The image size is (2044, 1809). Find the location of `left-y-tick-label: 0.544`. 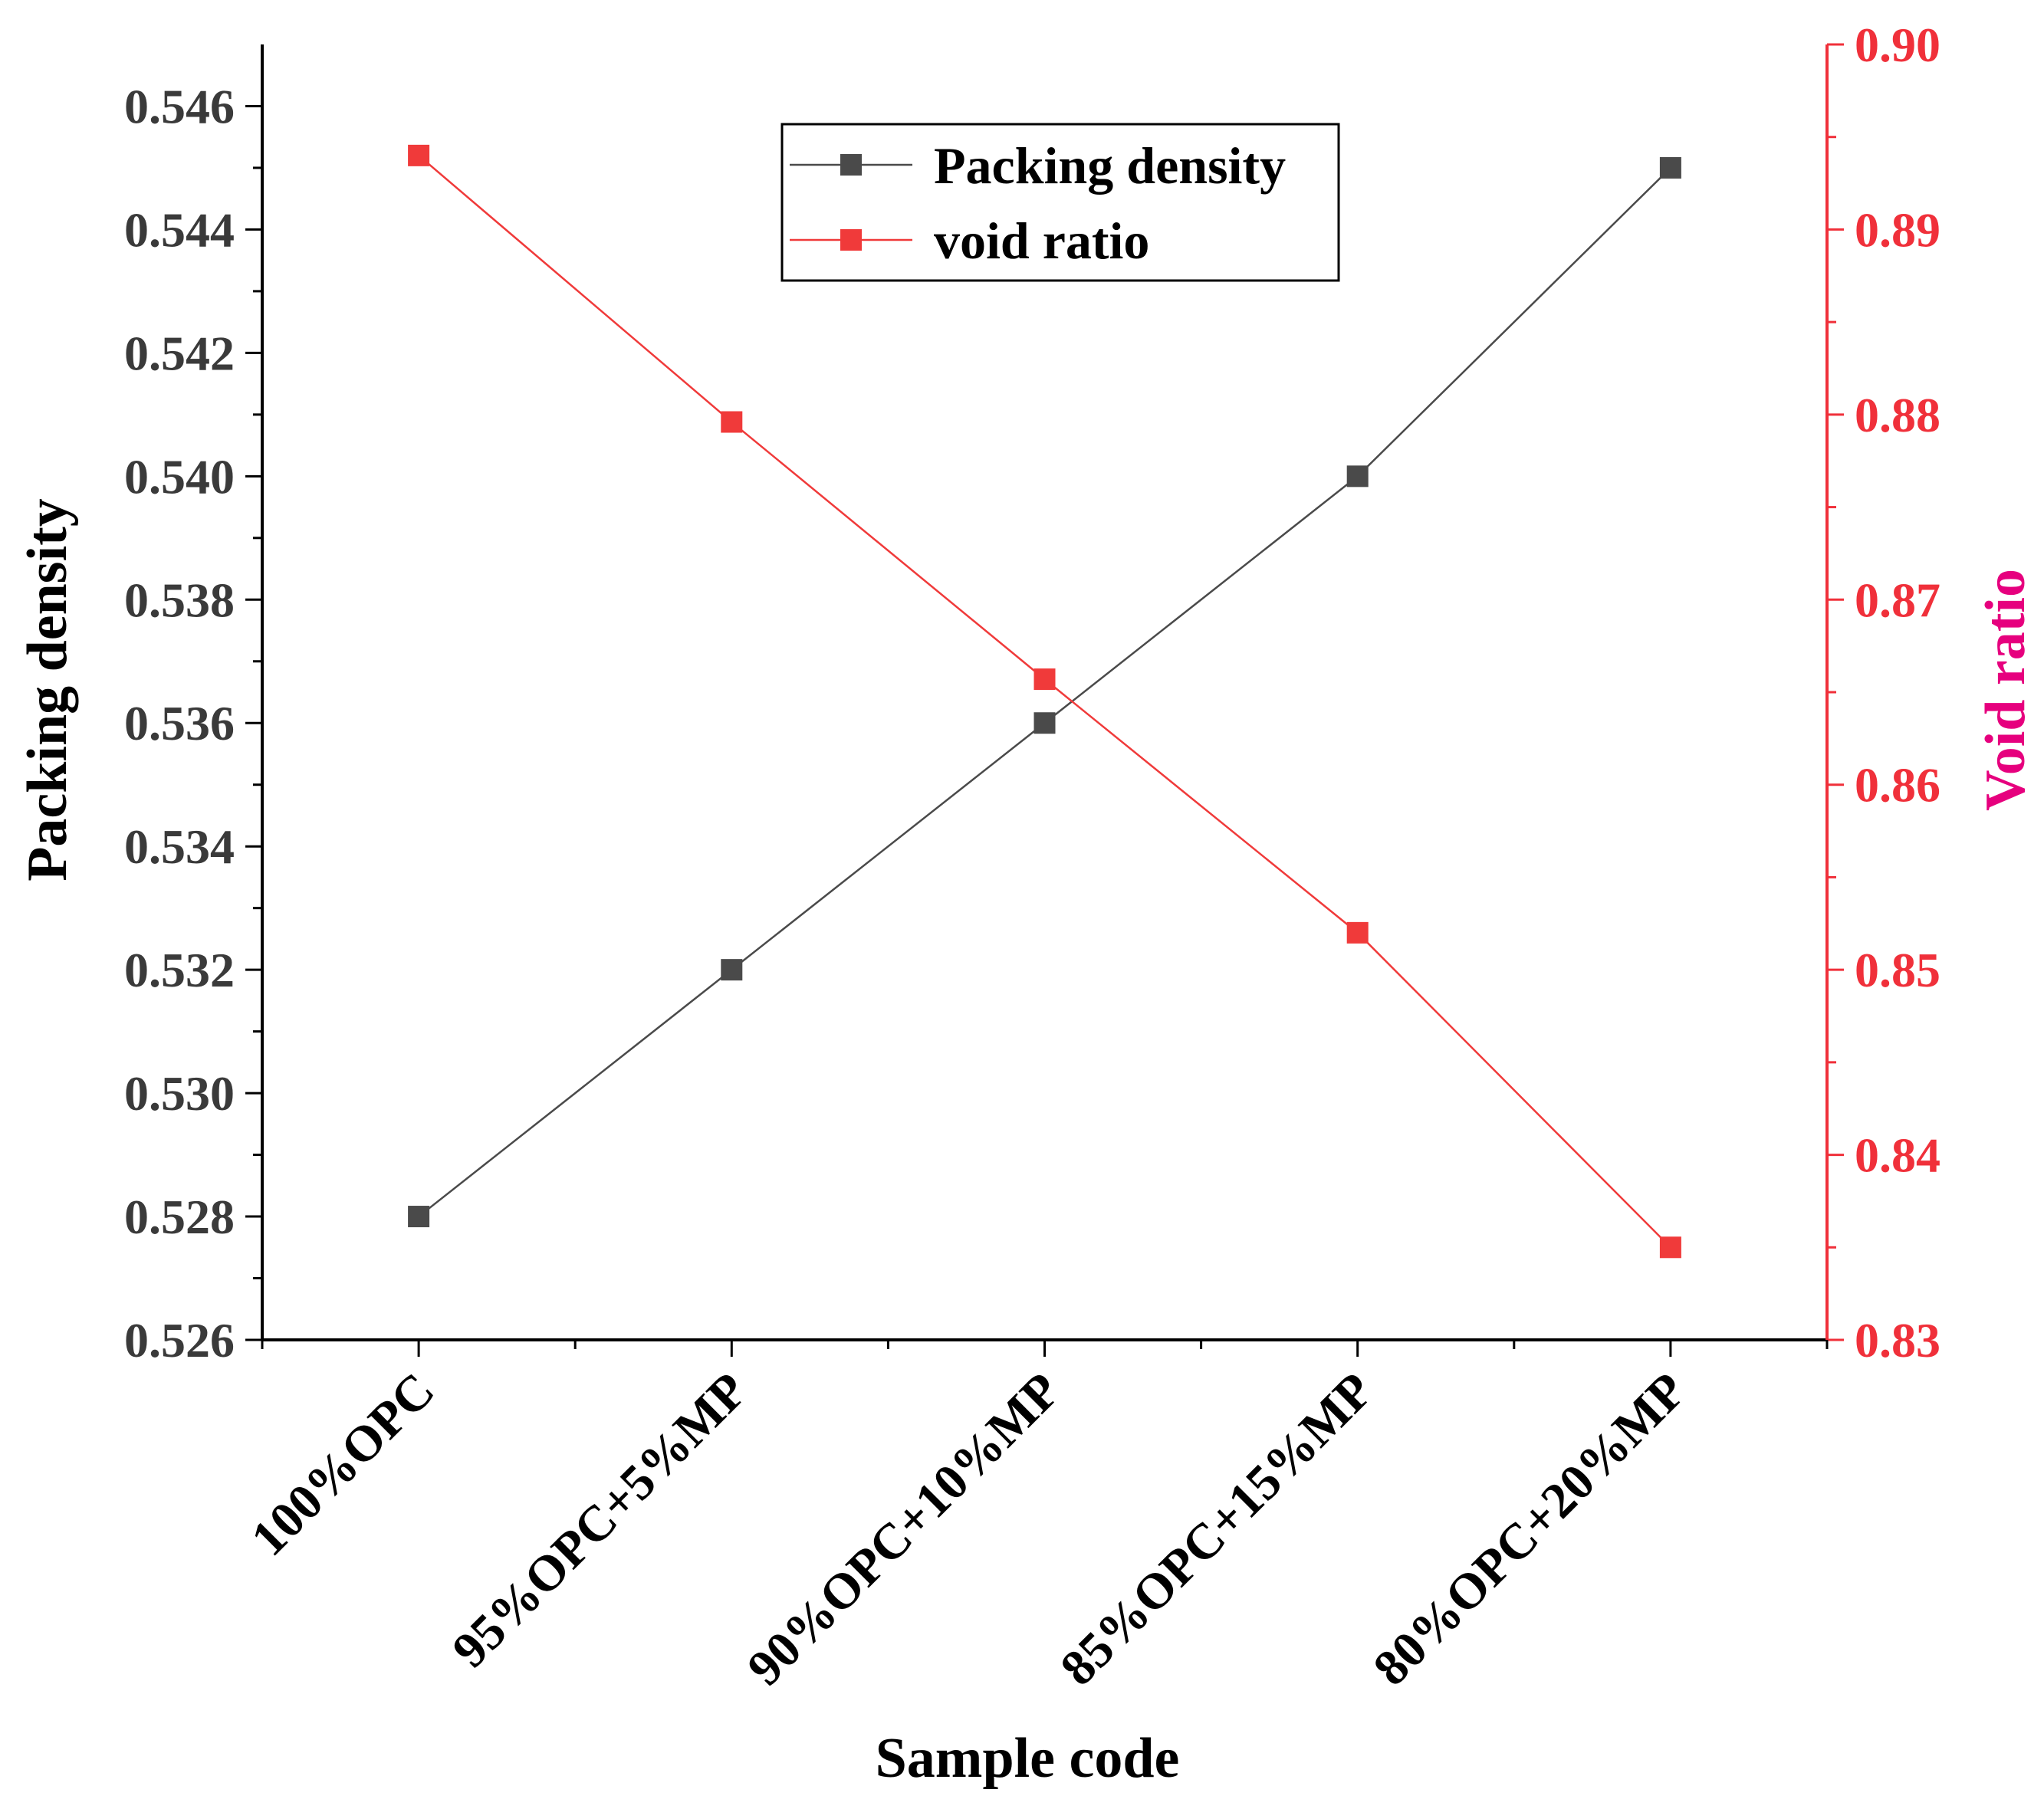

left-y-tick-label: 0.544 is located at coordinates (179, 230).